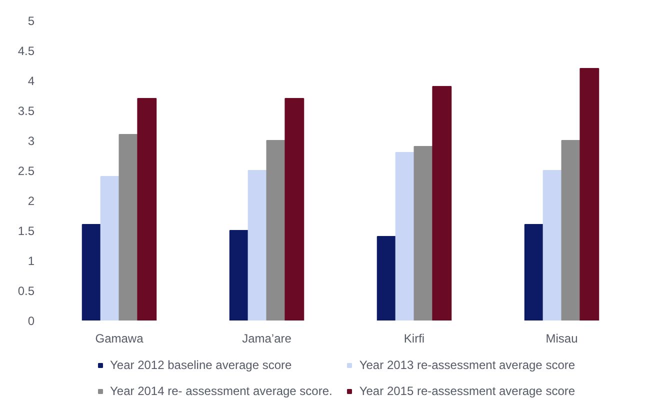  Describe the element at coordinates (467, 365) in the screenshot. I see `legend-label: Year 2013 re-assessment average score` at that location.